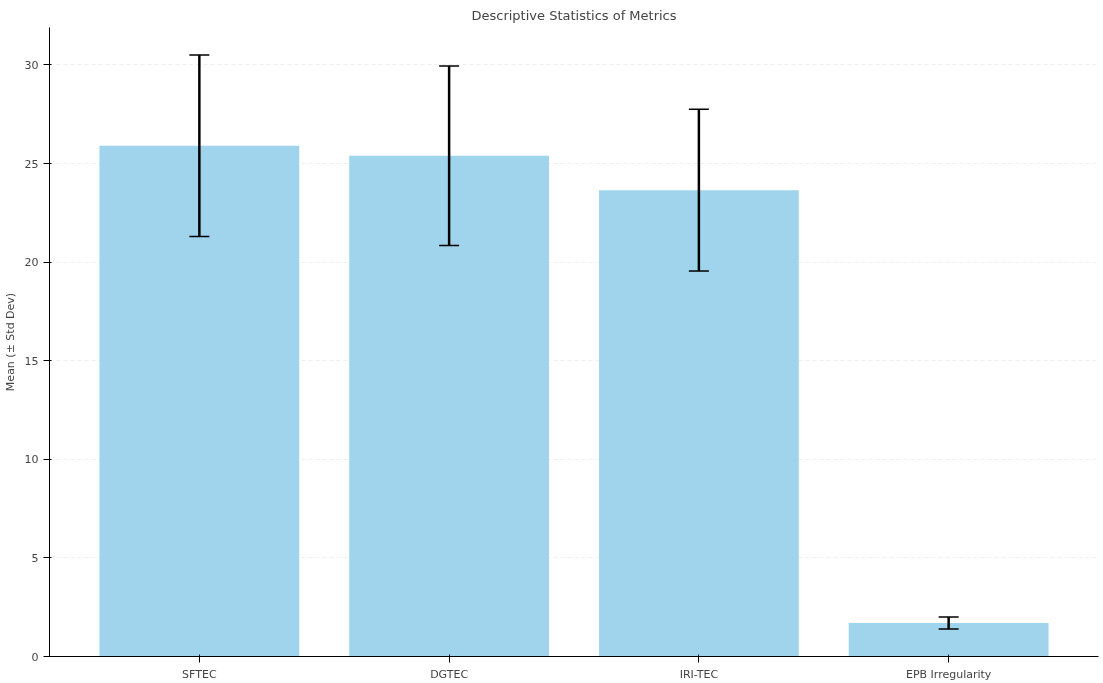 The height and width of the screenshot is (683, 1103). What do you see at coordinates (449, 674) in the screenshot?
I see `x-tick-label: DGTEC` at bounding box center [449, 674].